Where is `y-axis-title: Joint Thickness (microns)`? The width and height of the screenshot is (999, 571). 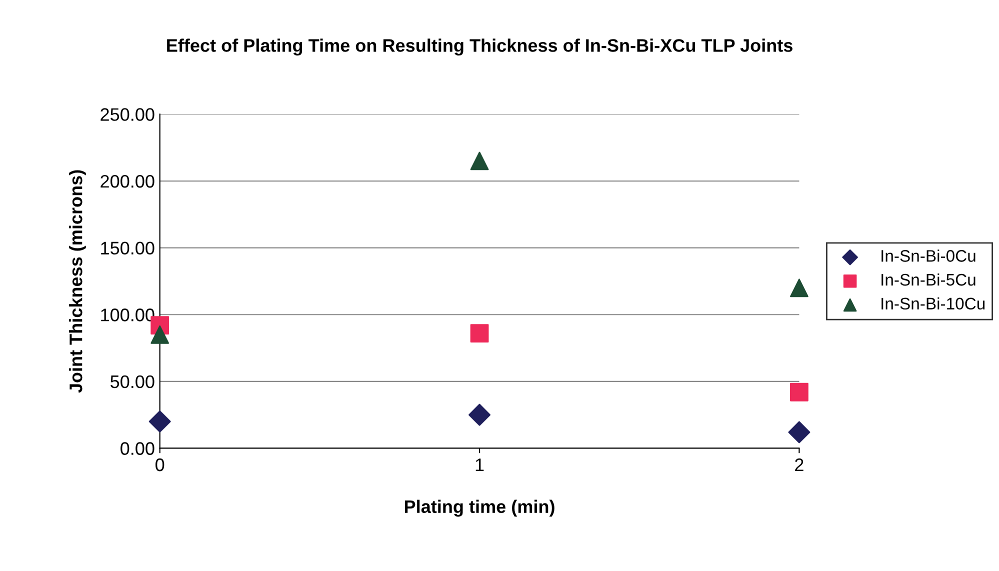
y-axis-title: Joint Thickness (microns) is located at coordinates (77, 281).